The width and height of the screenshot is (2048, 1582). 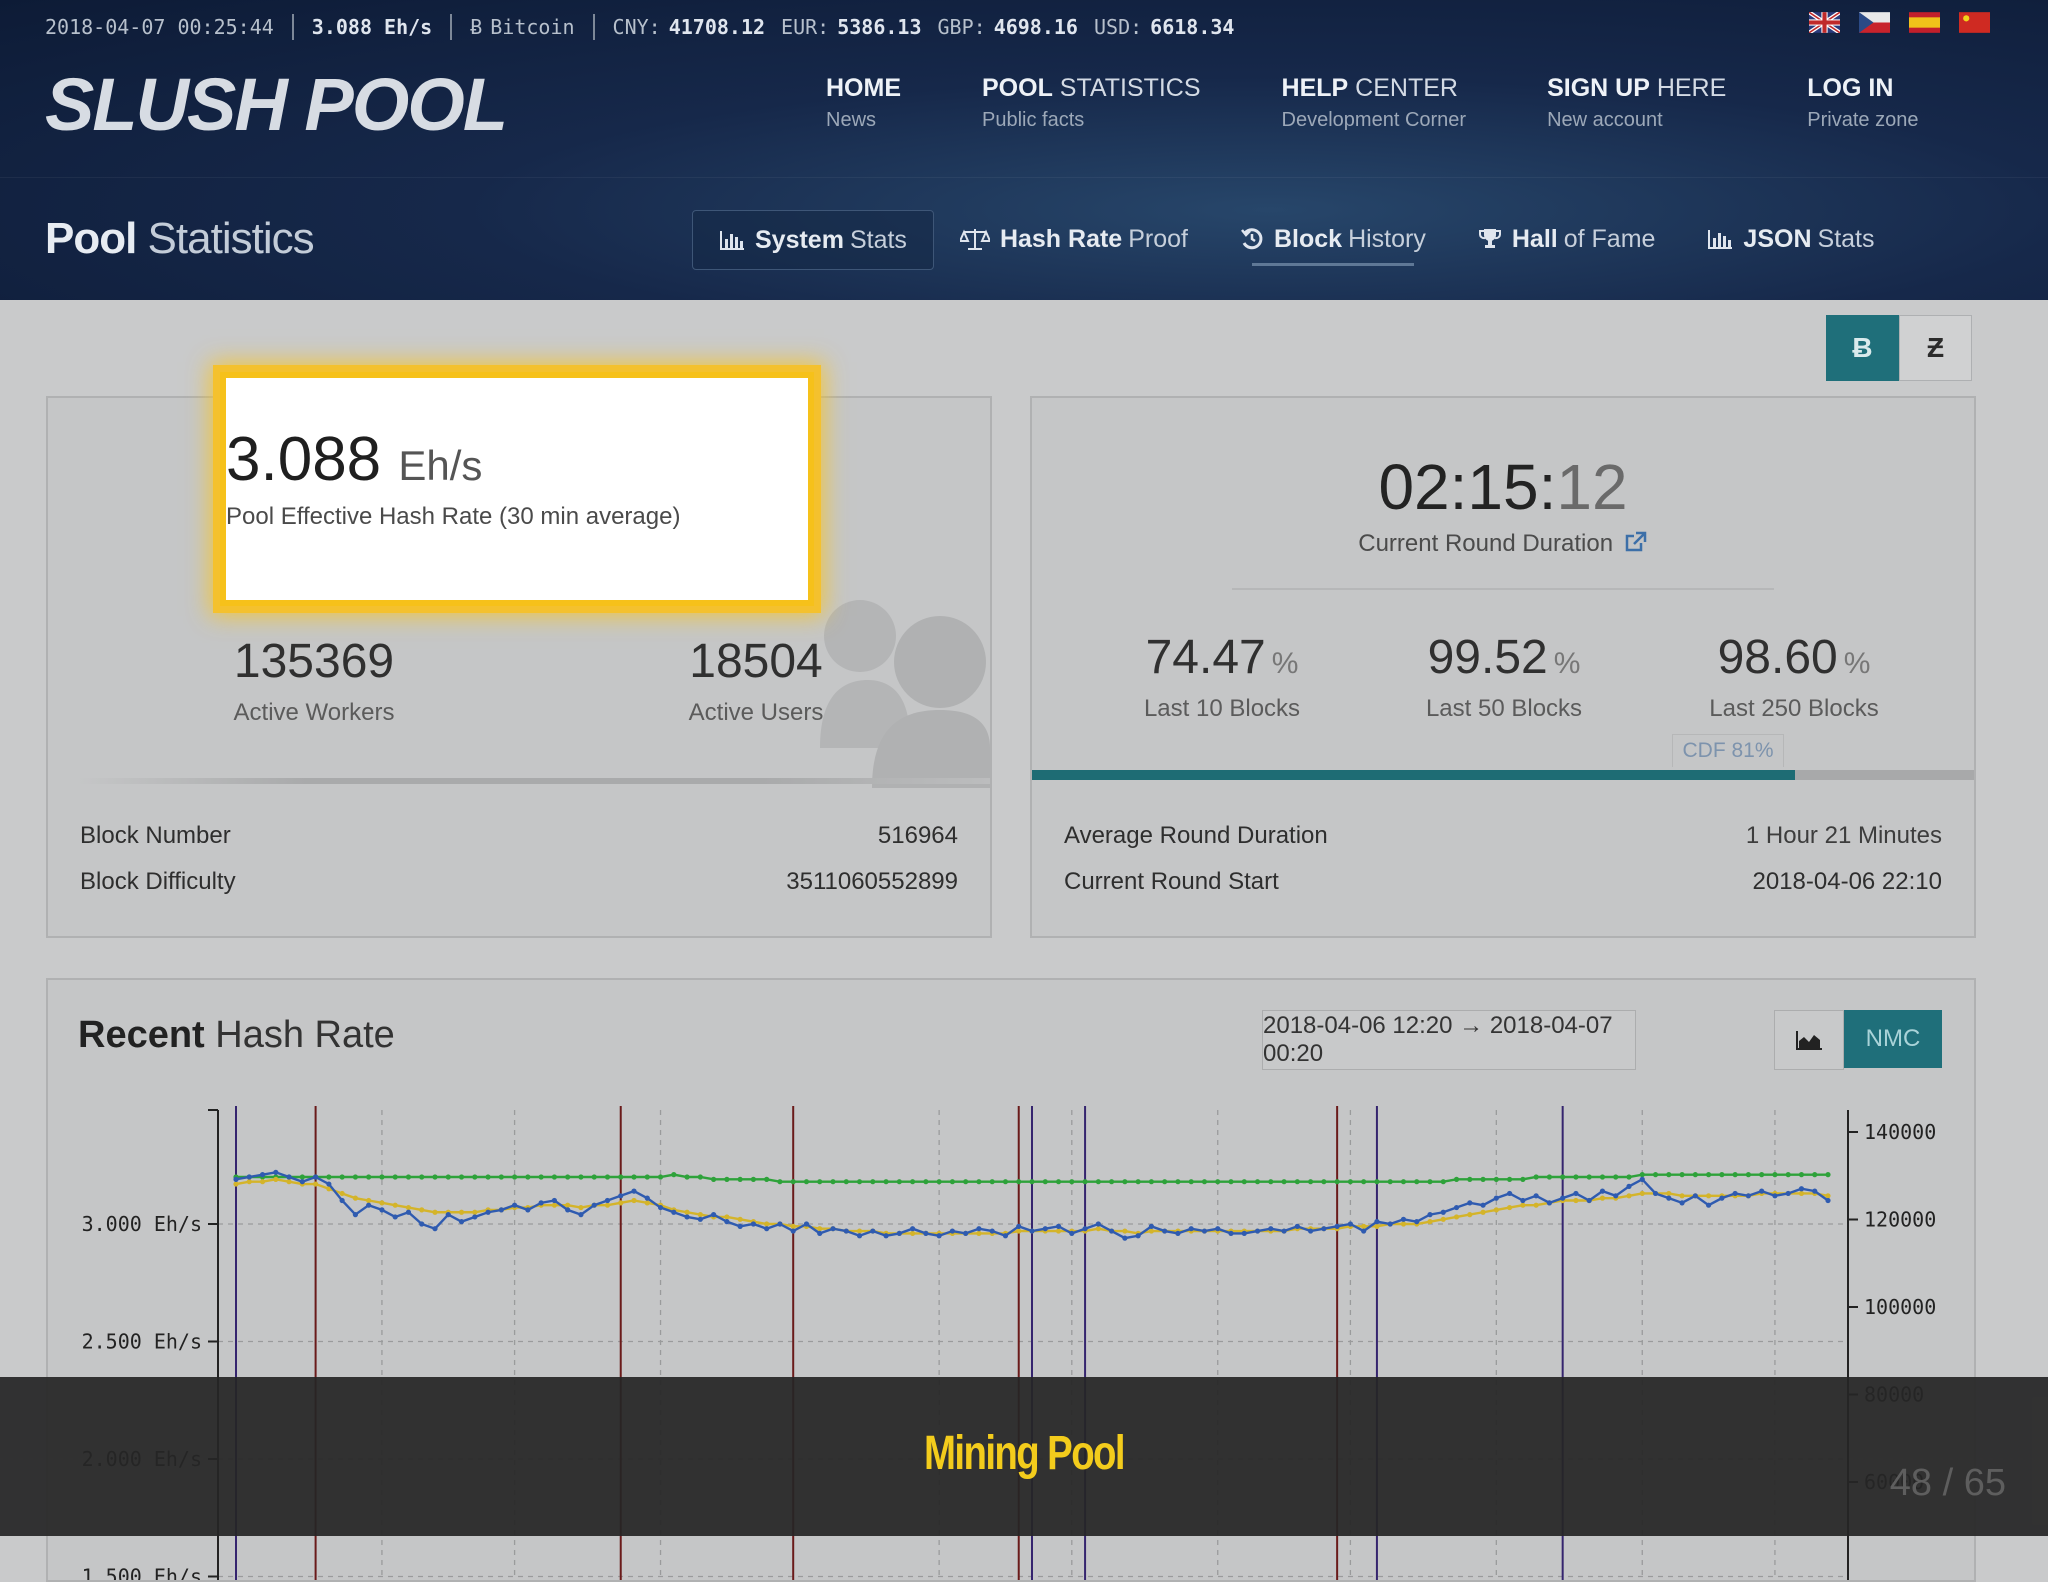 What do you see at coordinates (917, 835) in the screenshot?
I see `block-number-value: 516964` at bounding box center [917, 835].